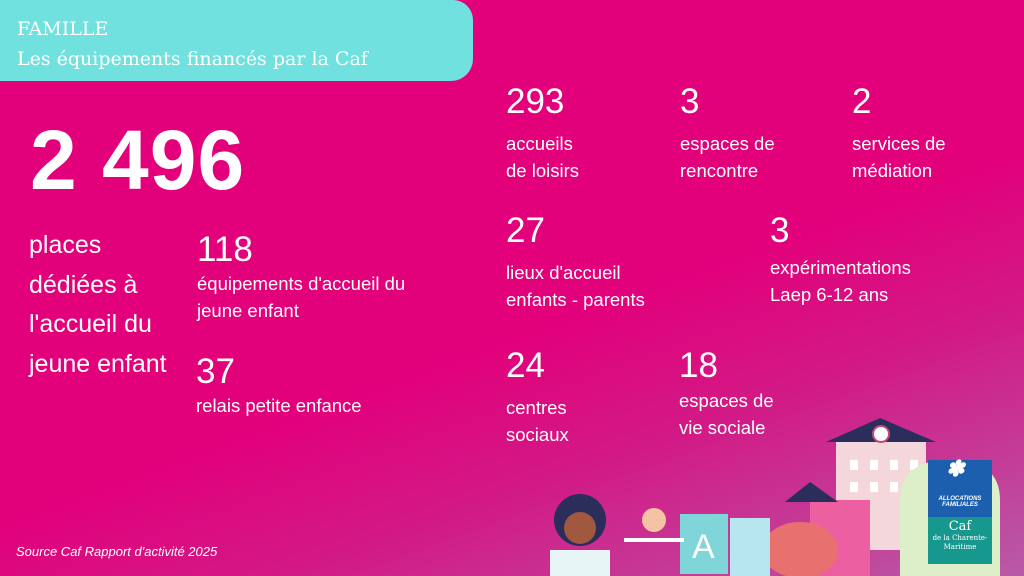  I want to click on logo-sub: de la Charente-Maritime, so click(960, 542).